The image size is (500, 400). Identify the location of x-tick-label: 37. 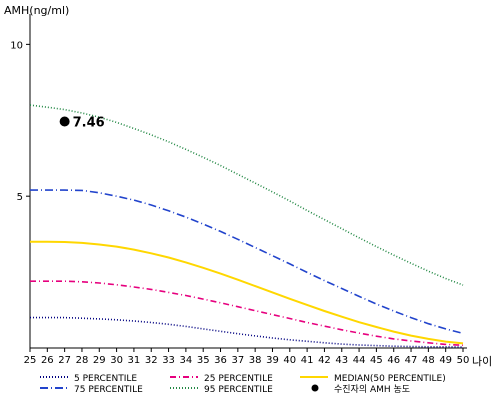
(237, 360).